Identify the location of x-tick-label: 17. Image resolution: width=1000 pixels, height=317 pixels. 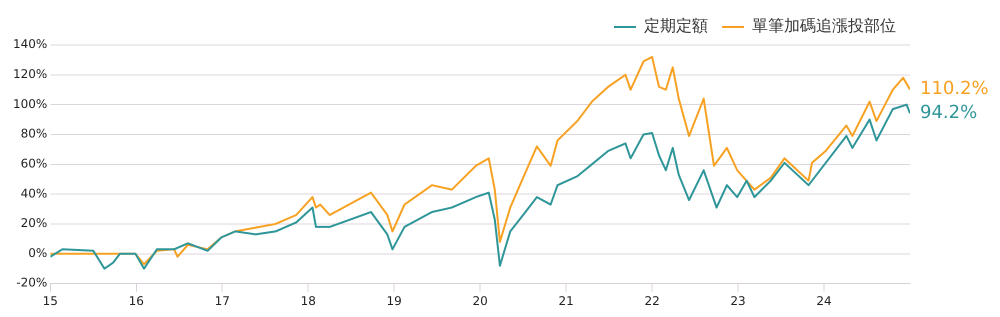
(222, 301).